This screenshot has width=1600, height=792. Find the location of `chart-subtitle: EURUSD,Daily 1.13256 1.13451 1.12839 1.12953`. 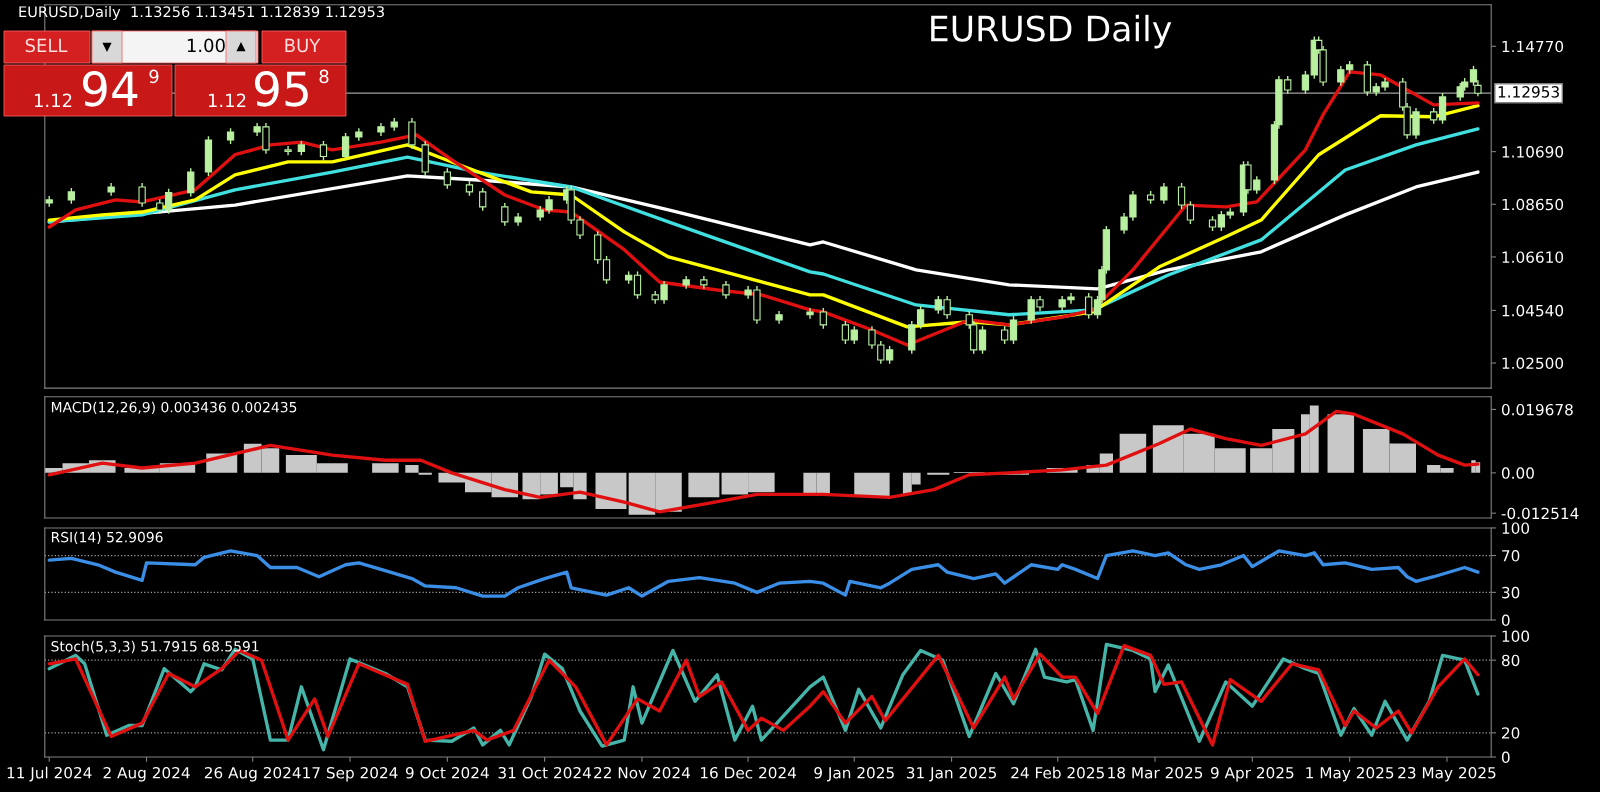

chart-subtitle: EURUSD,Daily 1.13256 1.13451 1.12839 1.12953 is located at coordinates (201, 13).